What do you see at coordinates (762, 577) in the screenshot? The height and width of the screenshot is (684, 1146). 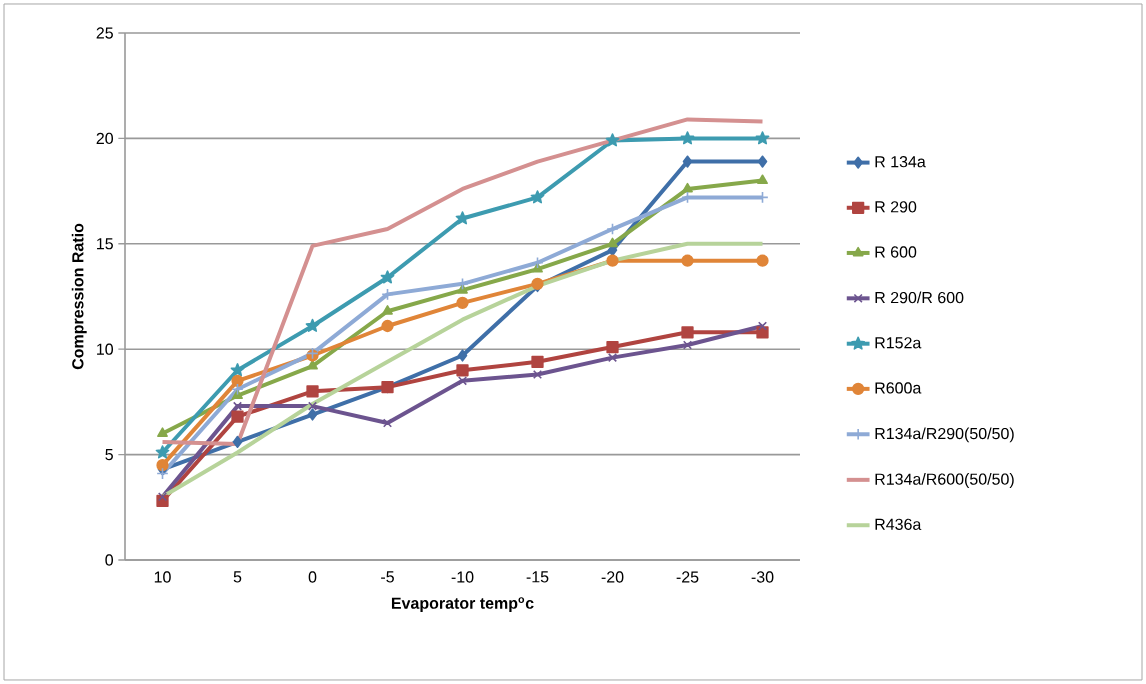 I see `x-tick-label: -30` at bounding box center [762, 577].